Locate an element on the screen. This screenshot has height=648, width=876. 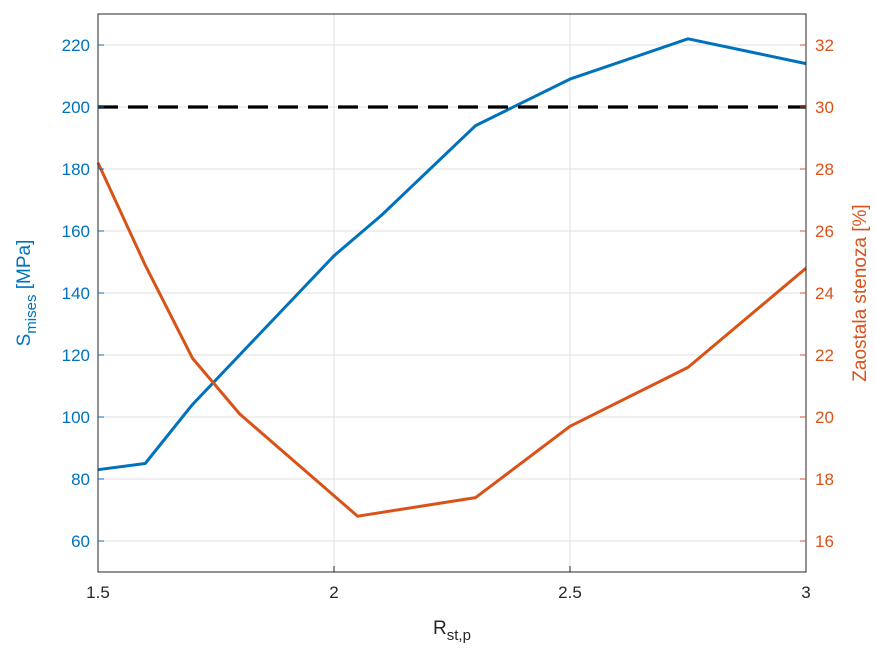
left-tick-label: 160 is located at coordinates (76, 231).